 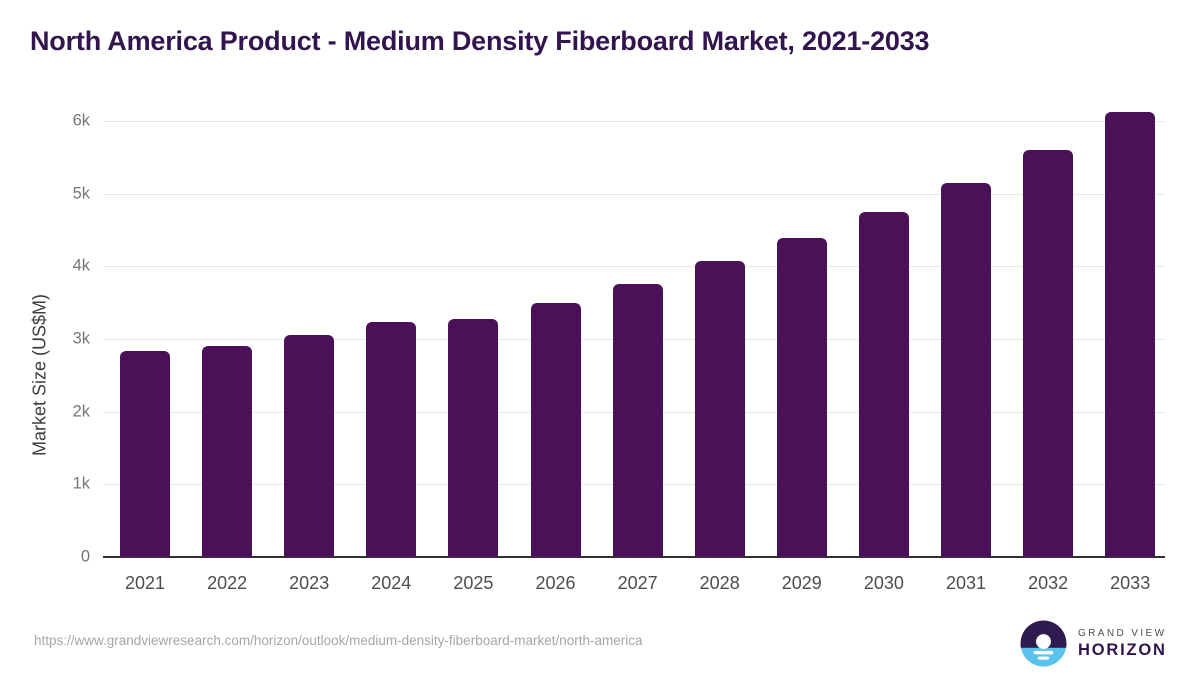 I want to click on gridline-6k, so click(x=634, y=121).